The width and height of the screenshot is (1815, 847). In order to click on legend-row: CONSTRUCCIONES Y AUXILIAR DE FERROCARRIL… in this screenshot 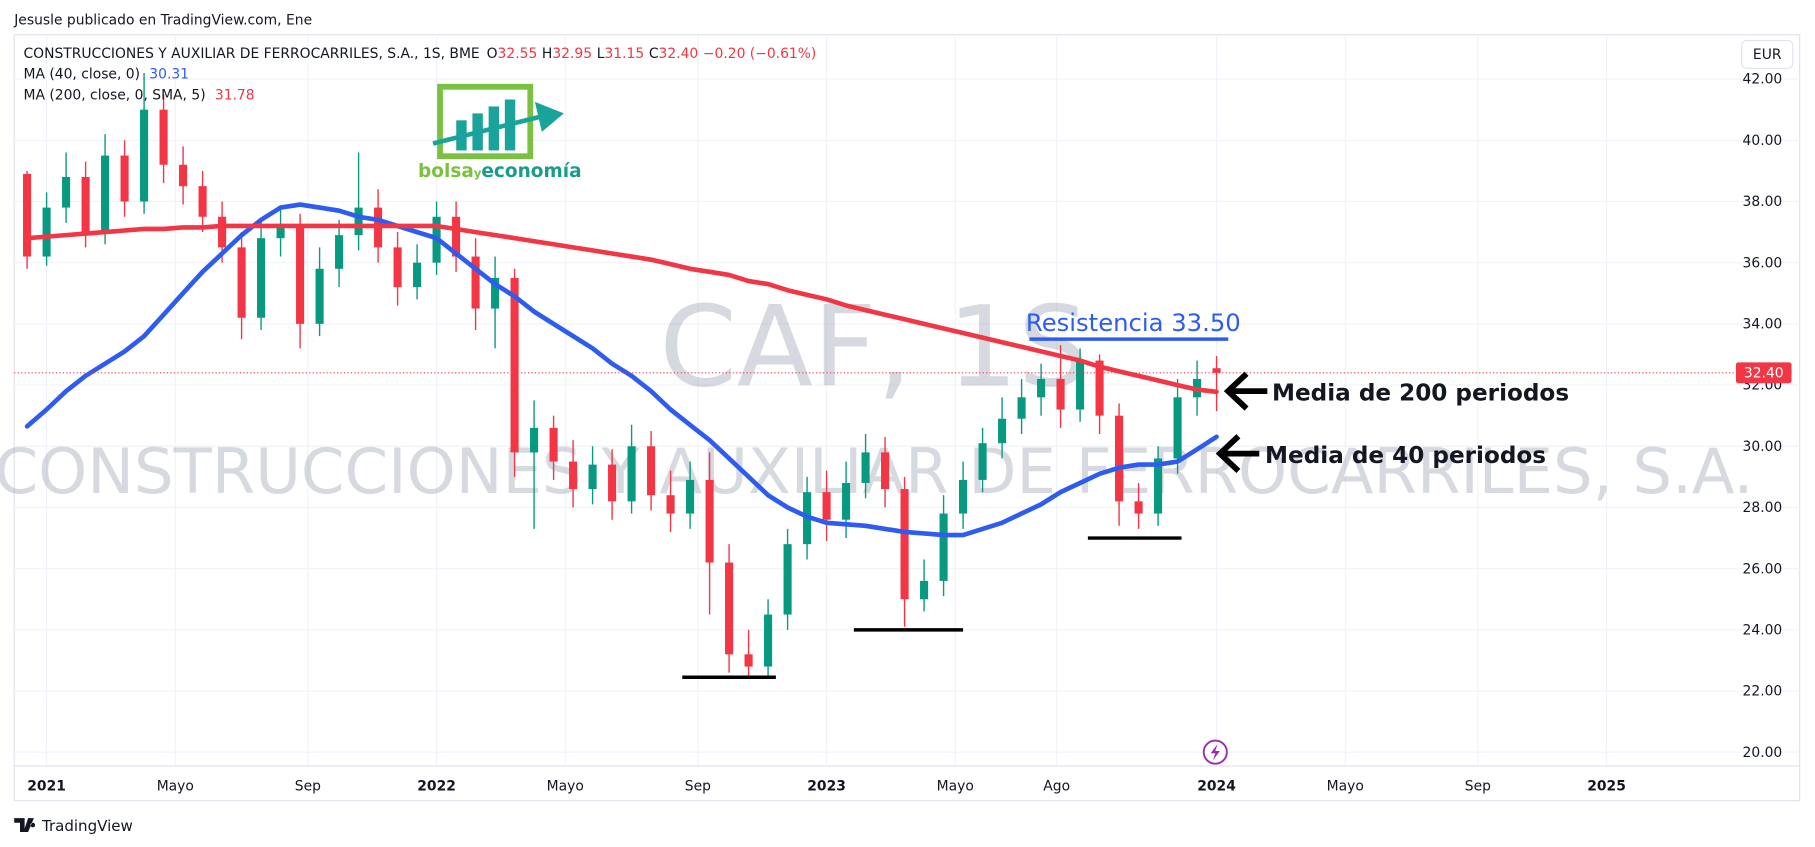, I will do `click(419, 54)`.